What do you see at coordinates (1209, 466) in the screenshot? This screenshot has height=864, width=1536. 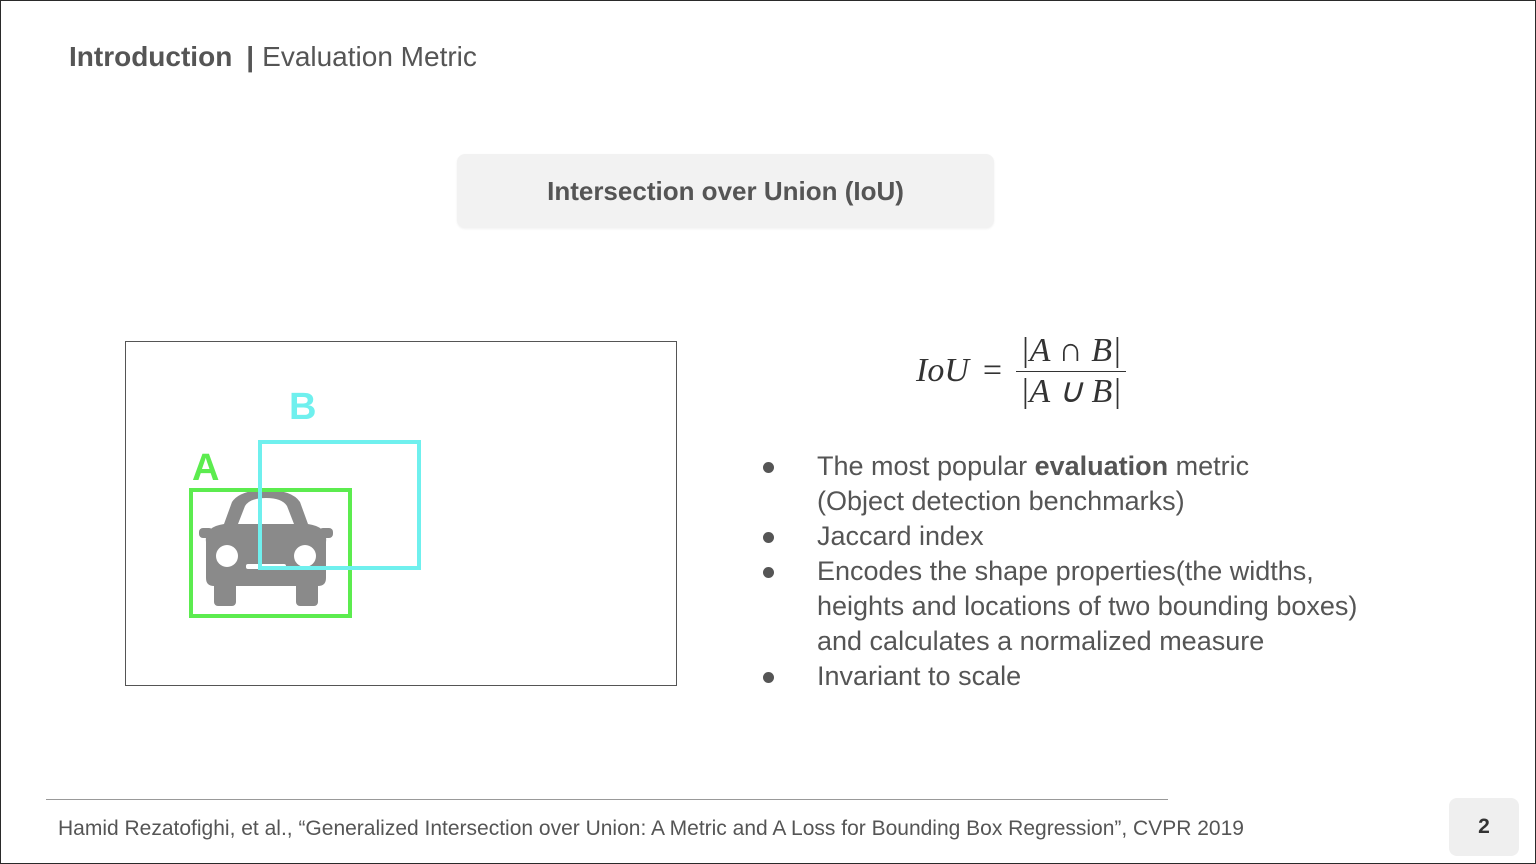 I see `bullet-text: metric` at bounding box center [1209, 466].